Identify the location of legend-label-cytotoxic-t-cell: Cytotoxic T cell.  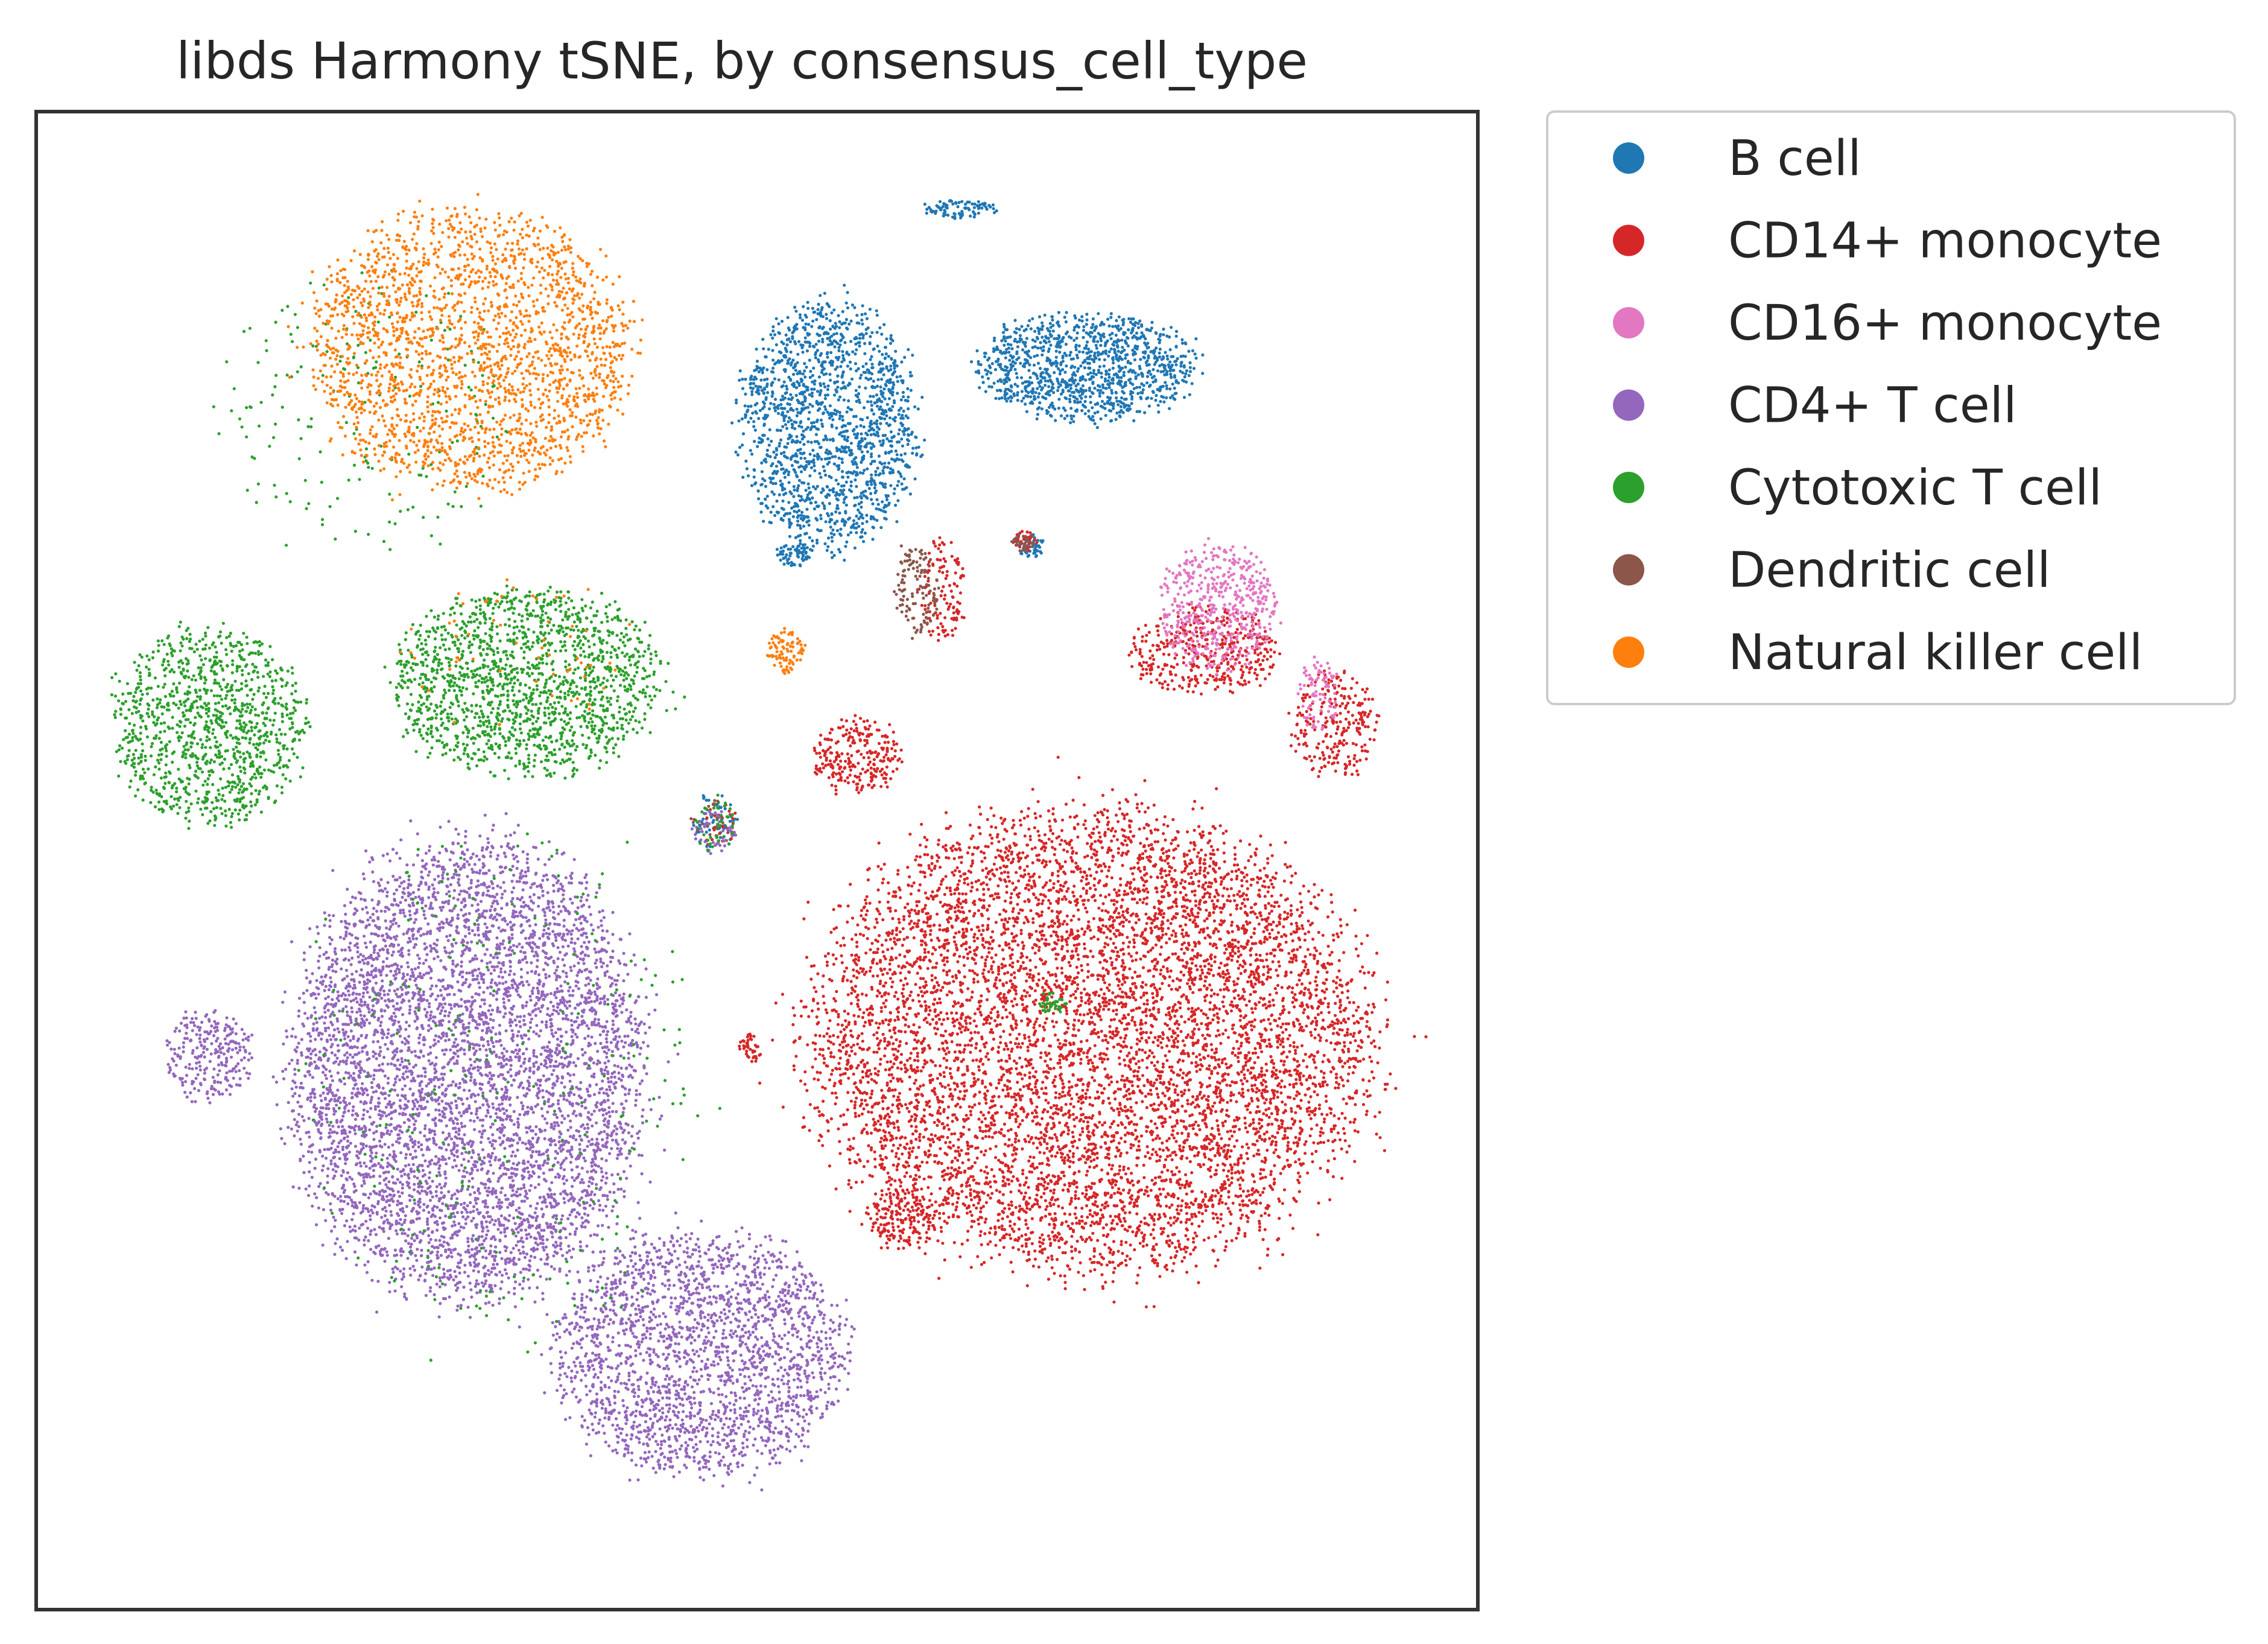
(1915, 488).